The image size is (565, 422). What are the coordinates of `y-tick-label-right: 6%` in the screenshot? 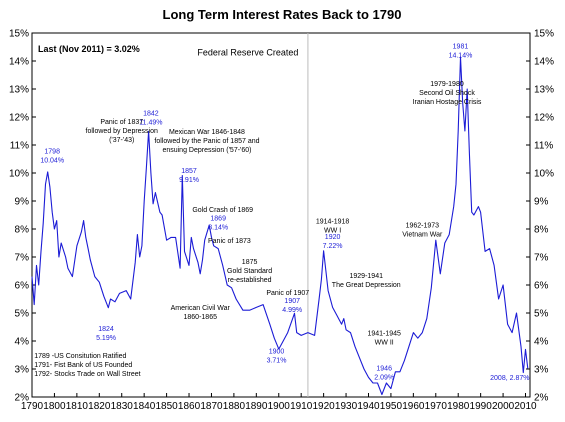 It's located at (541, 286).